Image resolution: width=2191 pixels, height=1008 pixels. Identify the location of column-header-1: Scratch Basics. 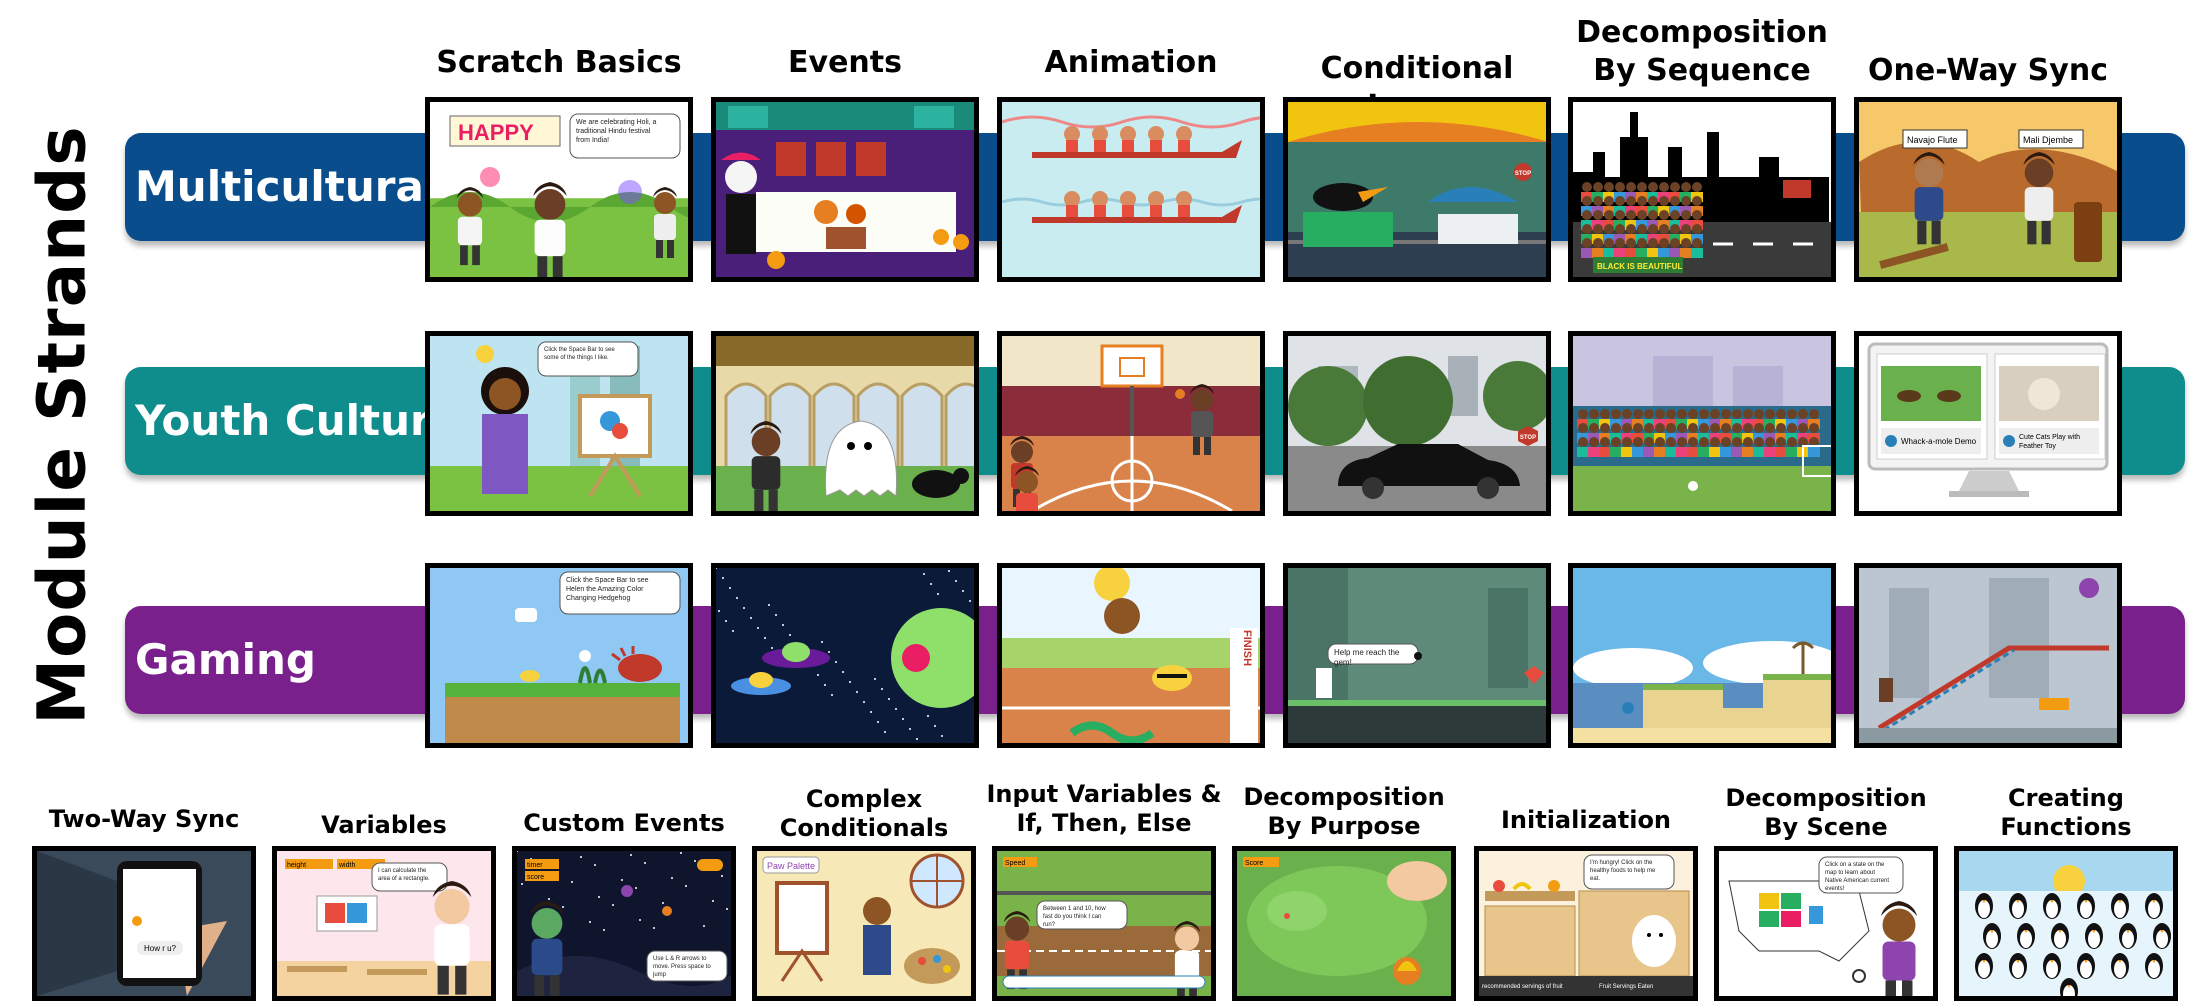
(559, 63).